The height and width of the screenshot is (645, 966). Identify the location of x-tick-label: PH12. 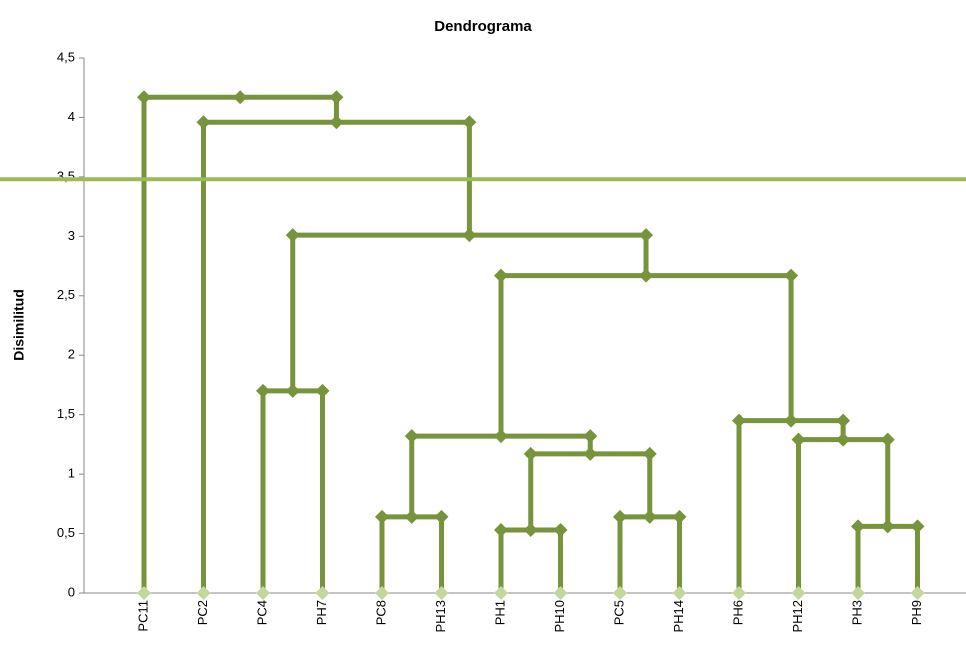
(797, 616).